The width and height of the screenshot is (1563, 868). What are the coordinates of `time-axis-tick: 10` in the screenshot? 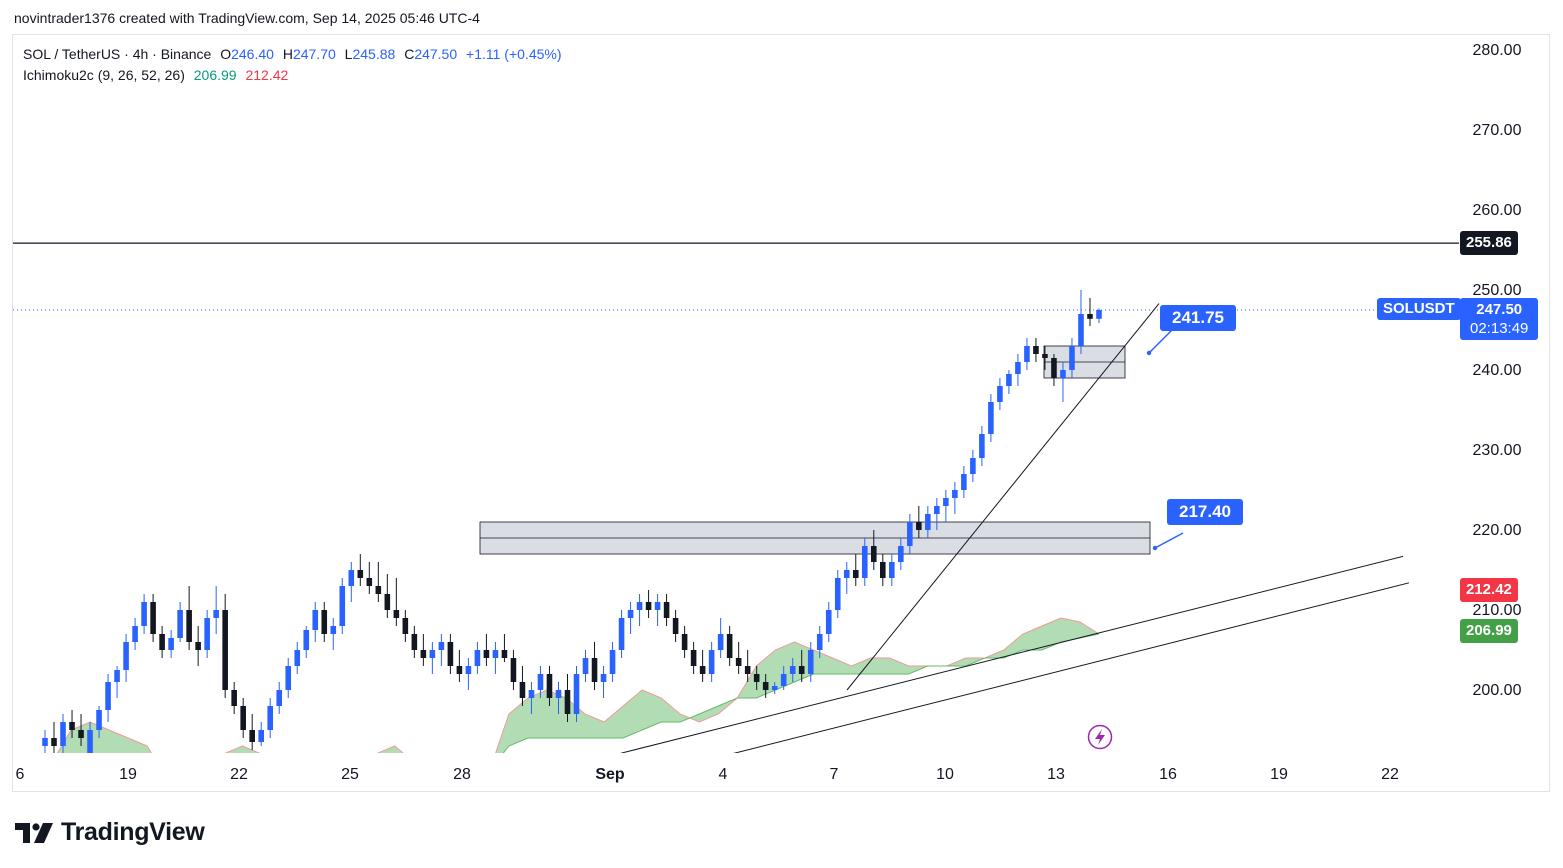 It's located at (945, 774).